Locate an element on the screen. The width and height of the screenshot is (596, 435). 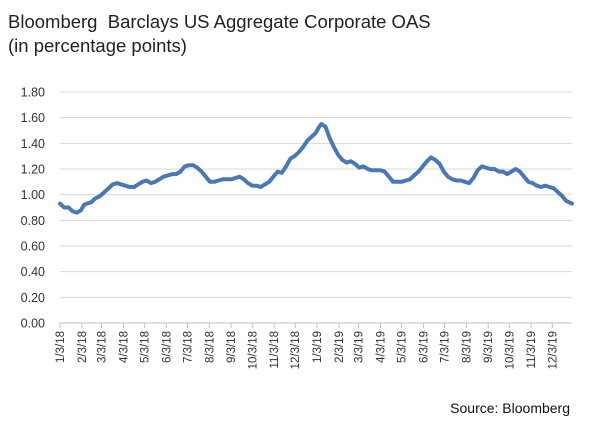
x-tick-label: 10/3/18 is located at coordinates (253, 350).